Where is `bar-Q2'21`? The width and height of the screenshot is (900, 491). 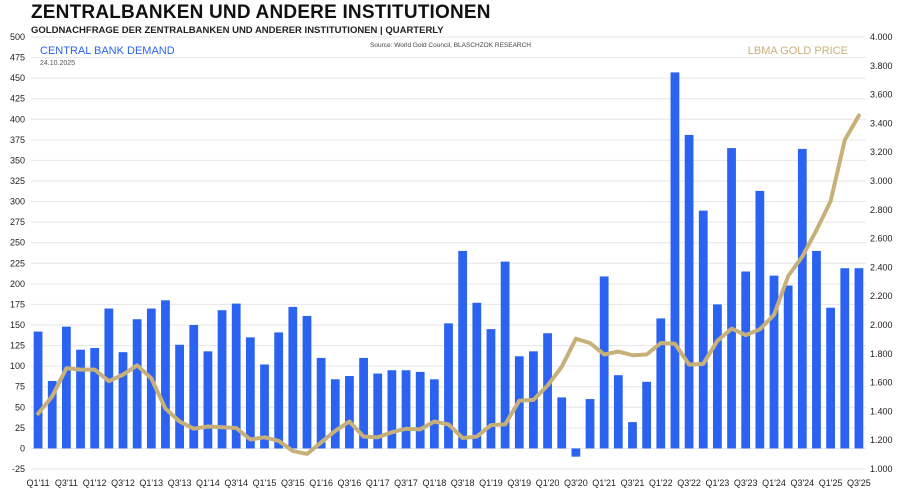
bar-Q2'21 is located at coordinates (618, 412).